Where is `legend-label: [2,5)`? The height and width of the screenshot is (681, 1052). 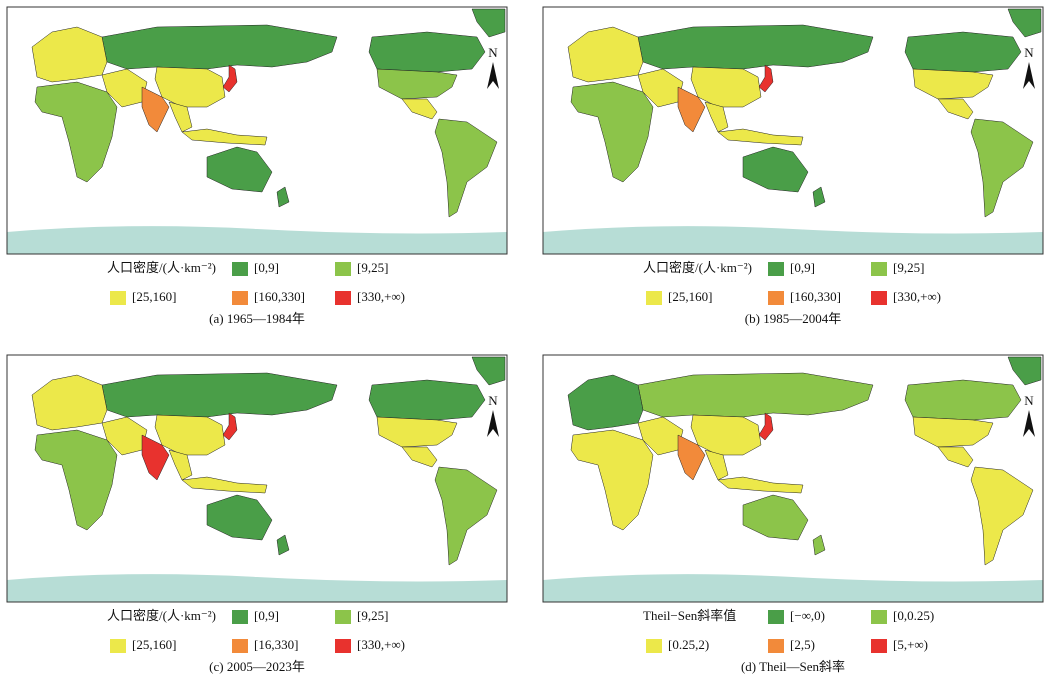 legend-label: [2,5) is located at coordinates (802, 644).